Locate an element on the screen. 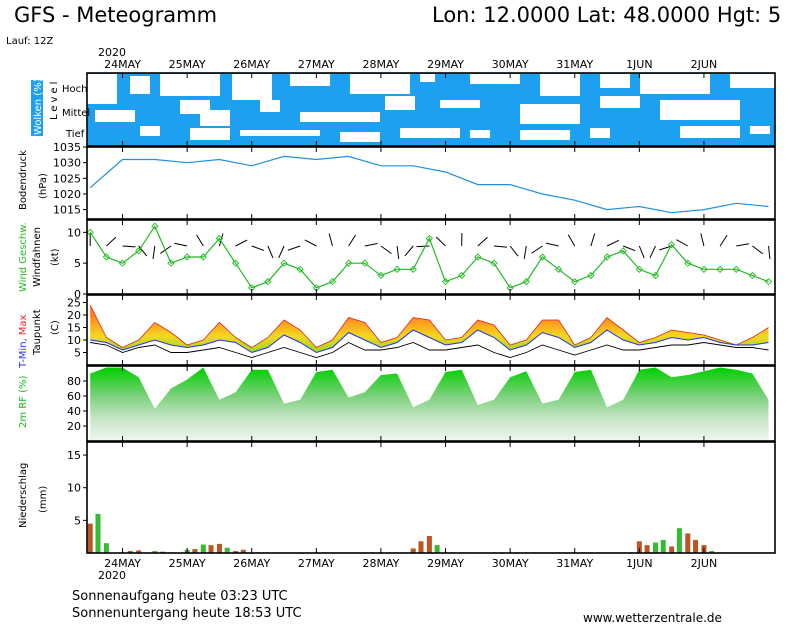 The width and height of the screenshot is (800, 625). day-label-top: 1JUN is located at coordinates (639, 64).